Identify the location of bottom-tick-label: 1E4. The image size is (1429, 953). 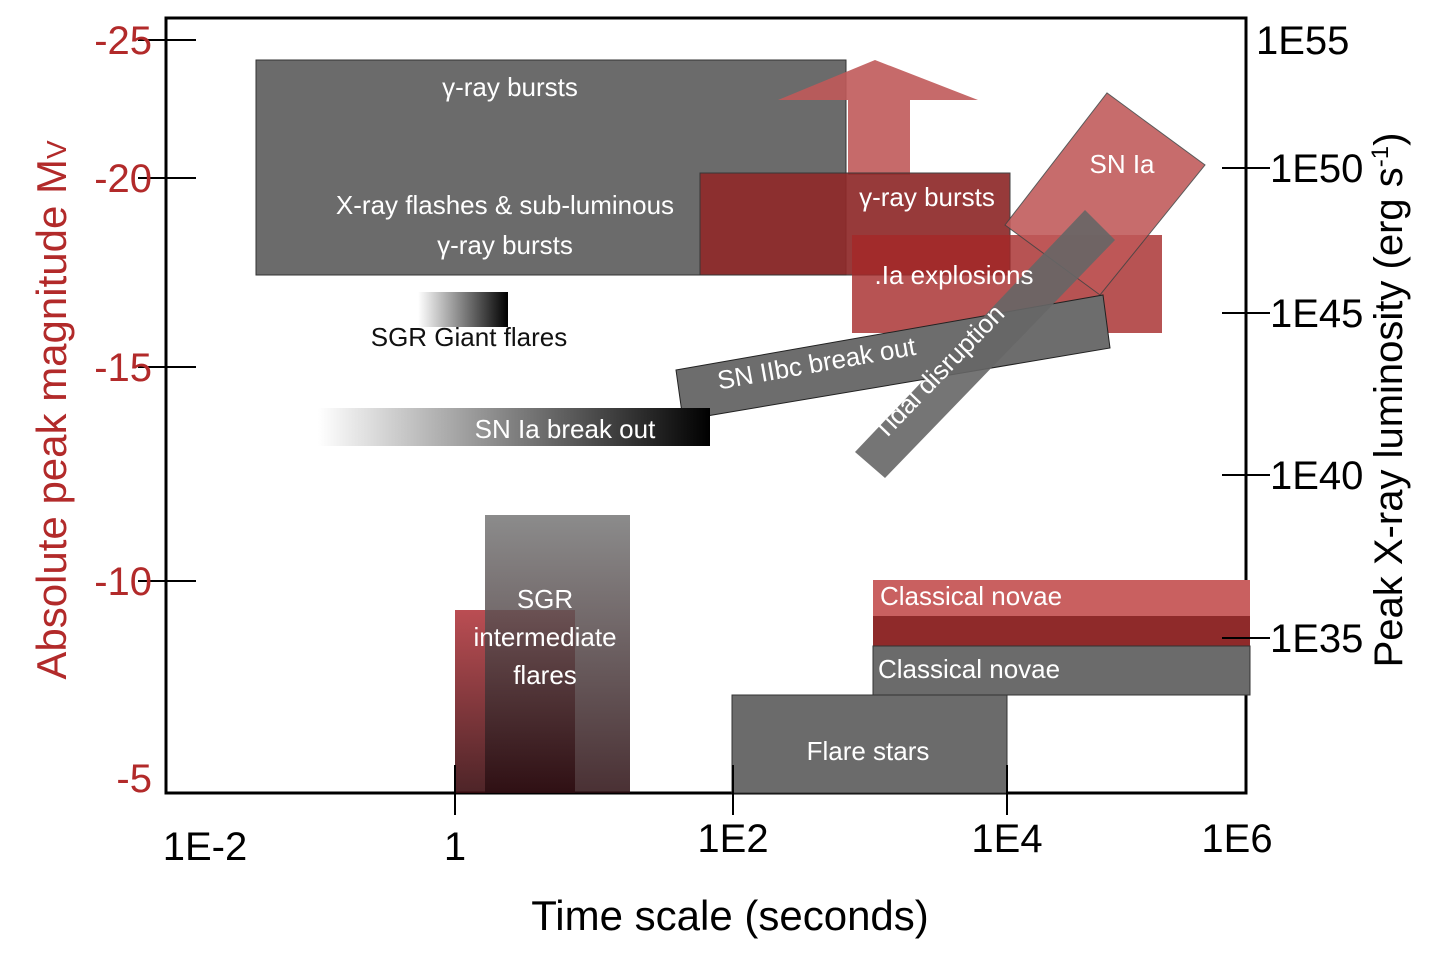
(1006, 839).